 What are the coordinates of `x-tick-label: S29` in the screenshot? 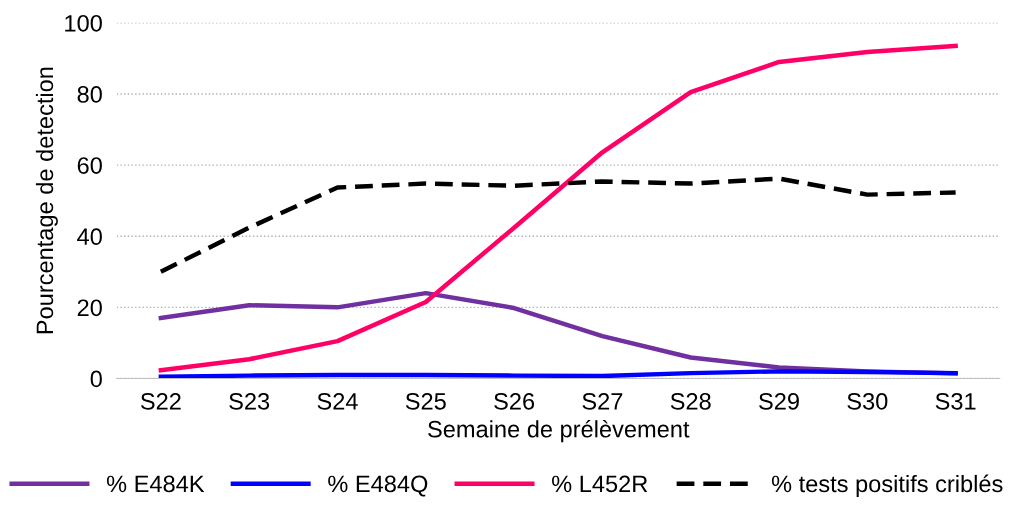 It's located at (779, 401).